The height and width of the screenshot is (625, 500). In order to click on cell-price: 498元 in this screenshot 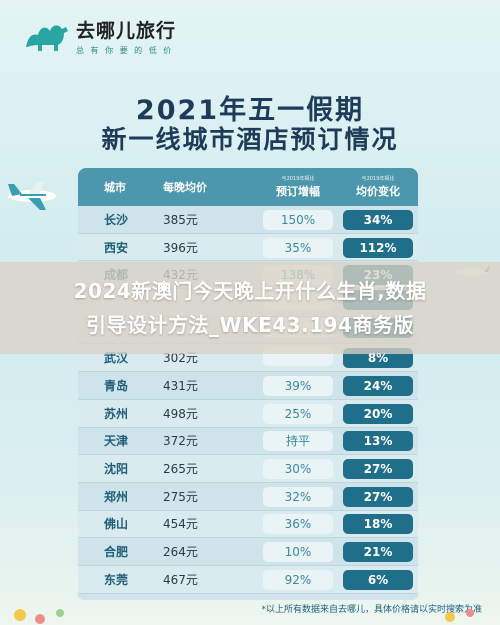, I will do `click(180, 413)`.